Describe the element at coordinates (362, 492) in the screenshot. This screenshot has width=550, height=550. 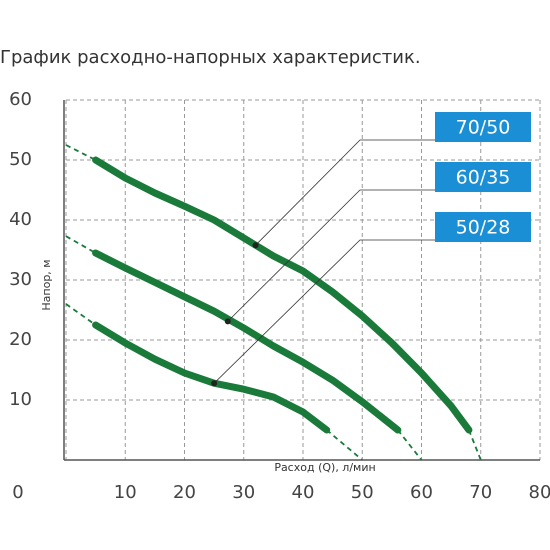
I see `x-tick-label: 50` at that location.